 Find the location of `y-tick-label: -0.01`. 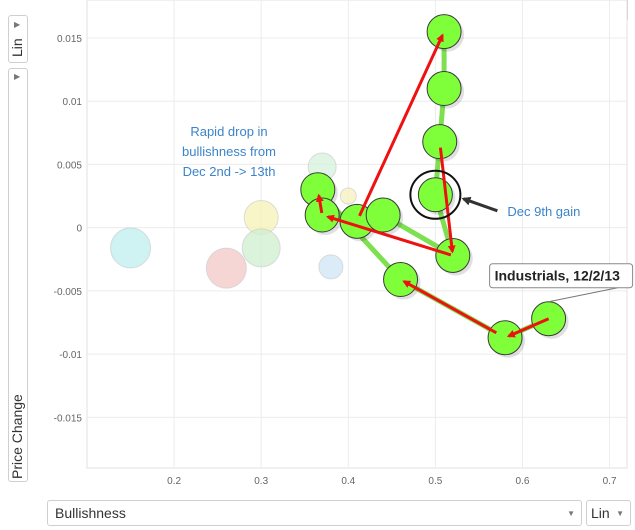

y-tick-label: -0.01 is located at coordinates (70, 355).